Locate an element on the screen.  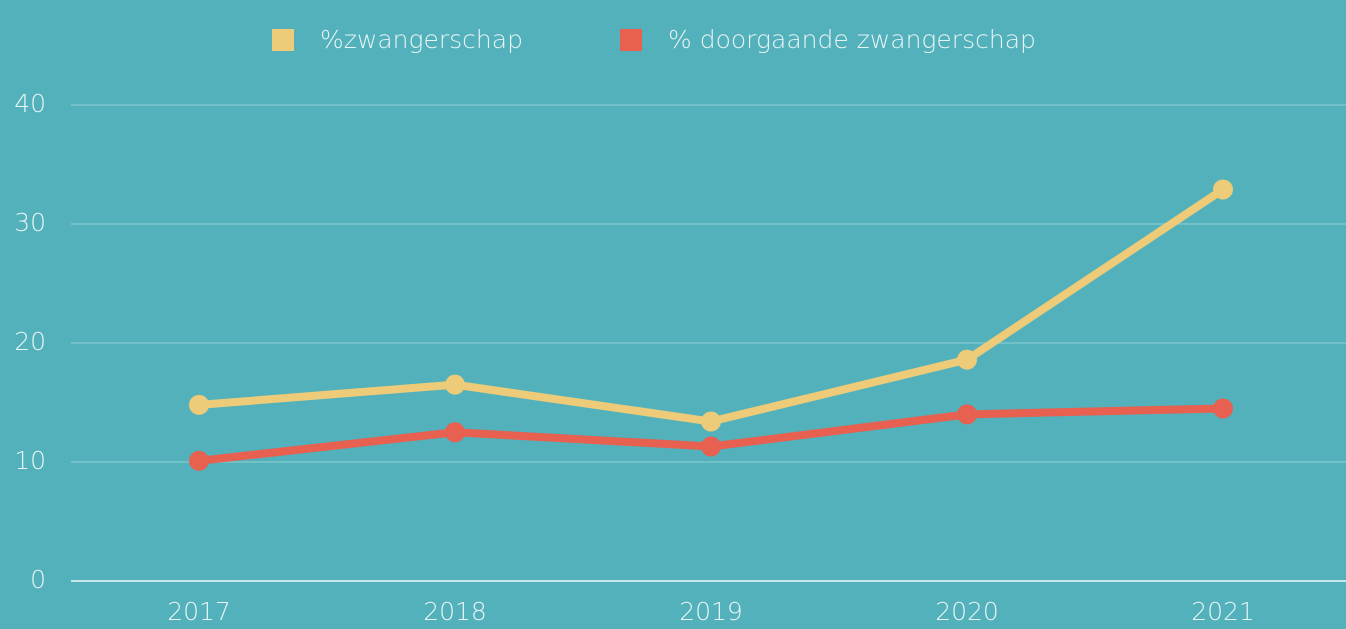
y-tick-label: 0 is located at coordinates (38, 579).